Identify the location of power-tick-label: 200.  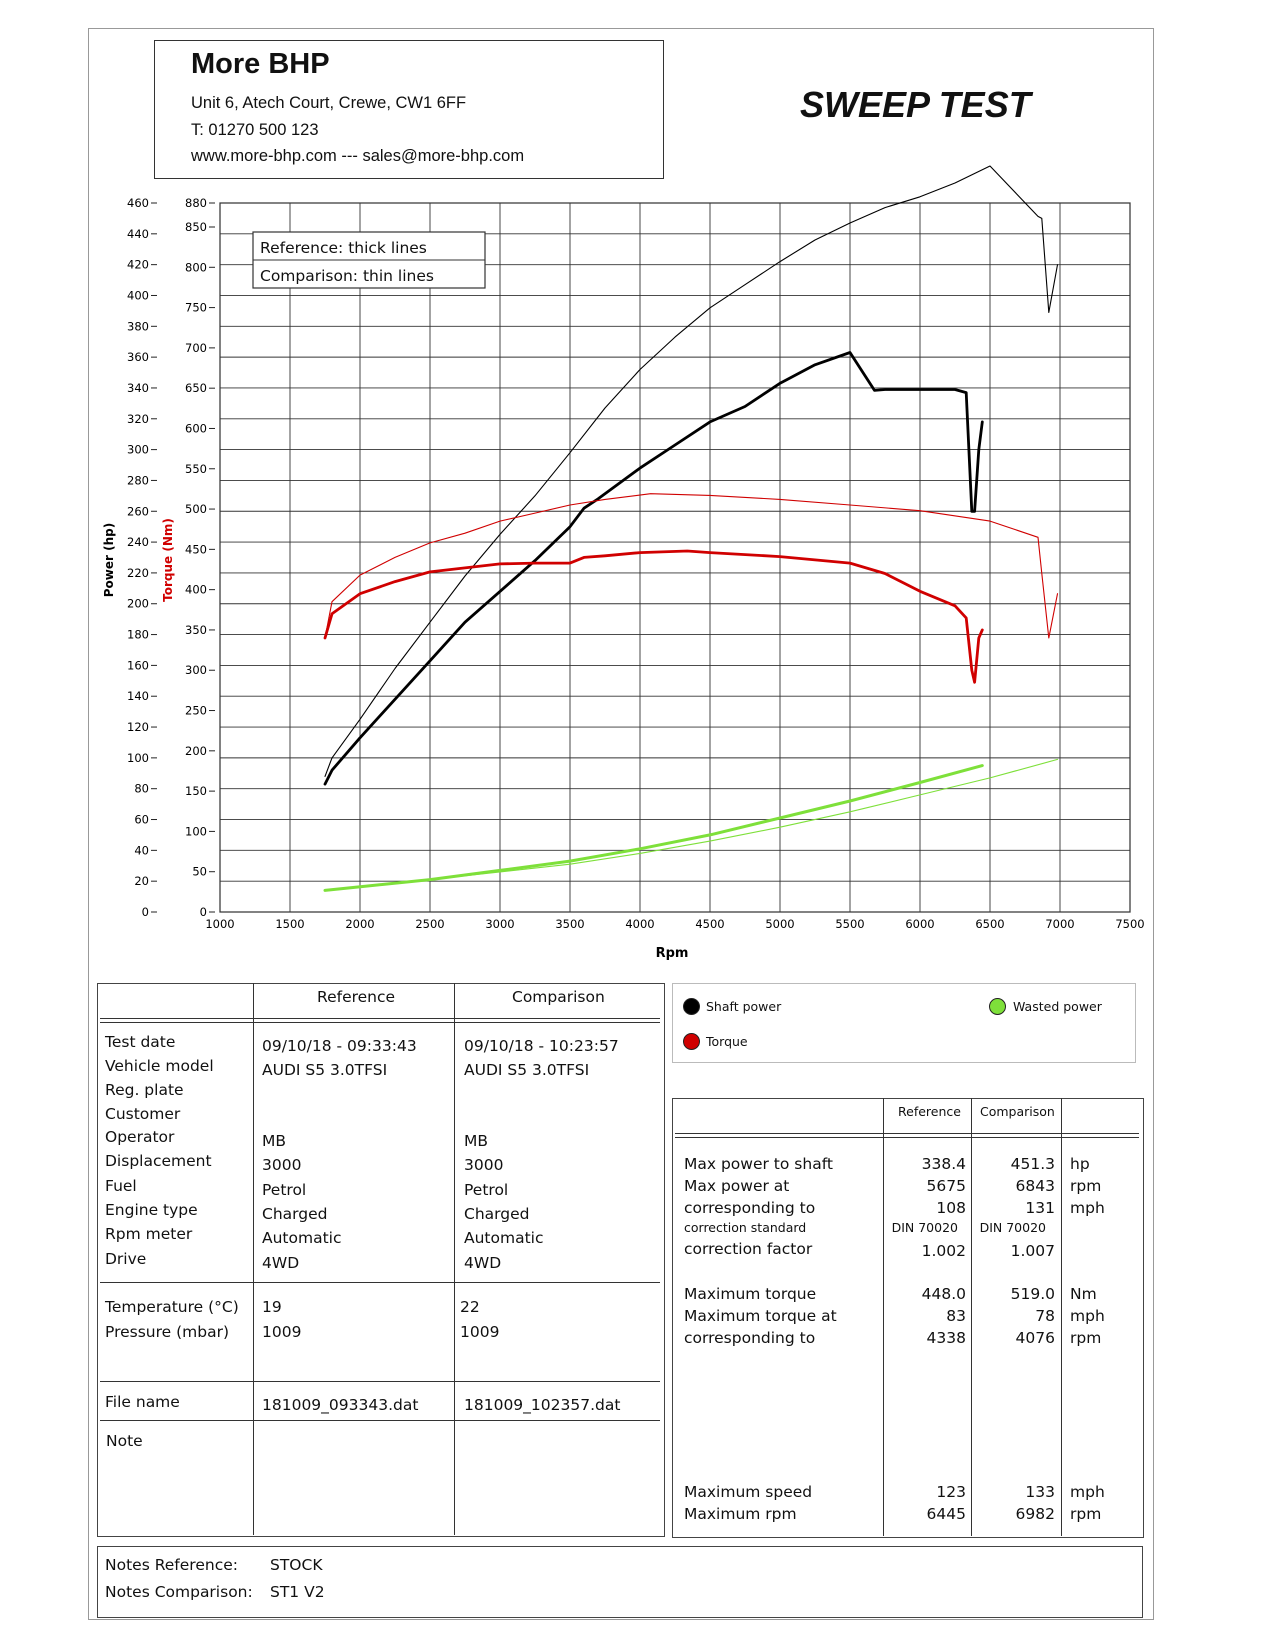
(138, 604).